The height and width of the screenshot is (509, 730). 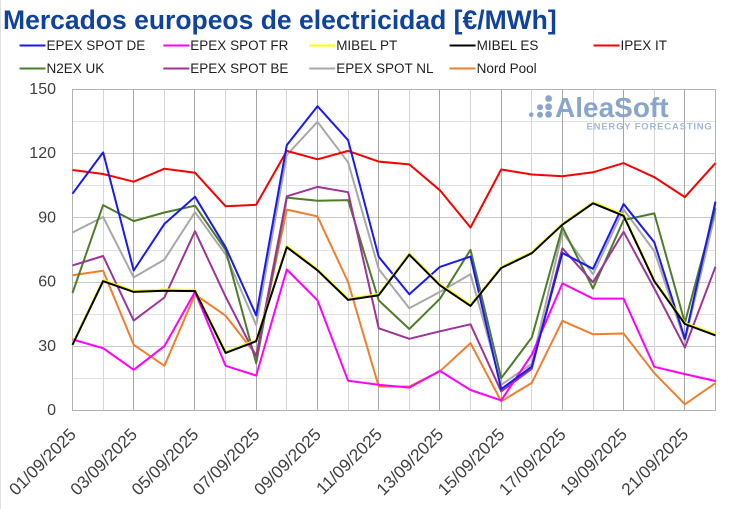 What do you see at coordinates (239, 68) in the screenshot?
I see `svg-text: EPEX SPOT BE` at bounding box center [239, 68].